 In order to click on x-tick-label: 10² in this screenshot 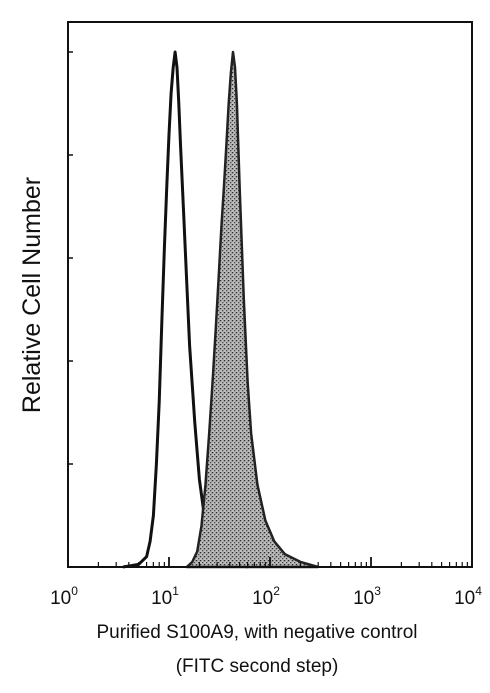, I will do `click(266, 596)`.